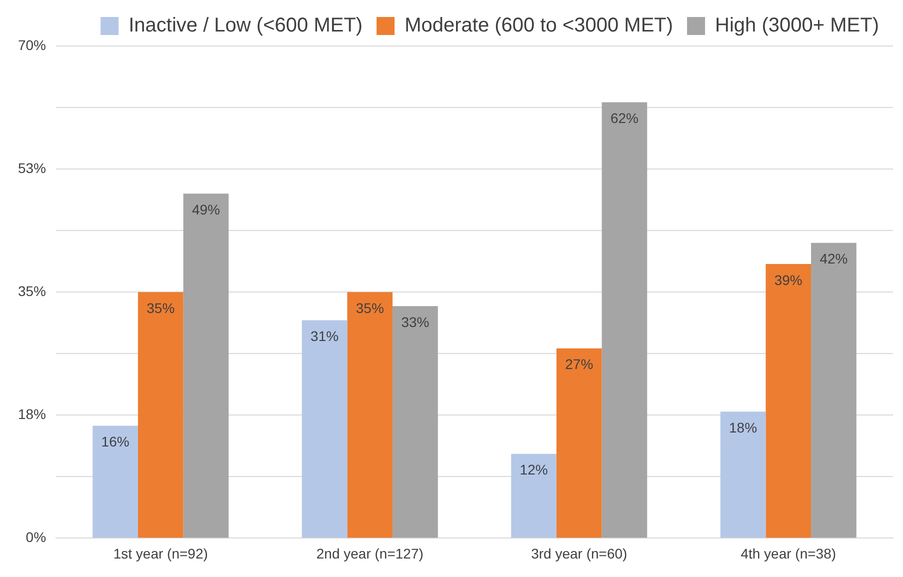 This screenshot has width=903, height=577. Describe the element at coordinates (160, 553) in the screenshot. I see `x-tick-label: 1st year (n=92)` at that location.